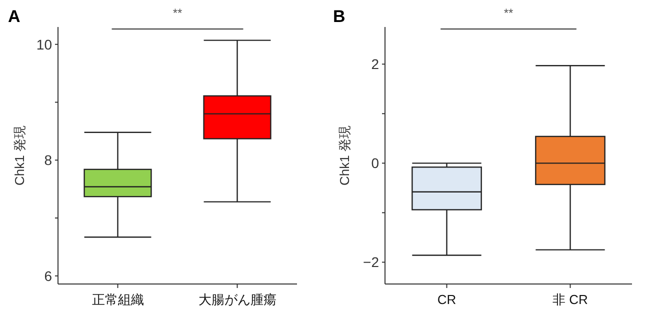  I want to click on y-tick-label: 6, so click(48, 276).